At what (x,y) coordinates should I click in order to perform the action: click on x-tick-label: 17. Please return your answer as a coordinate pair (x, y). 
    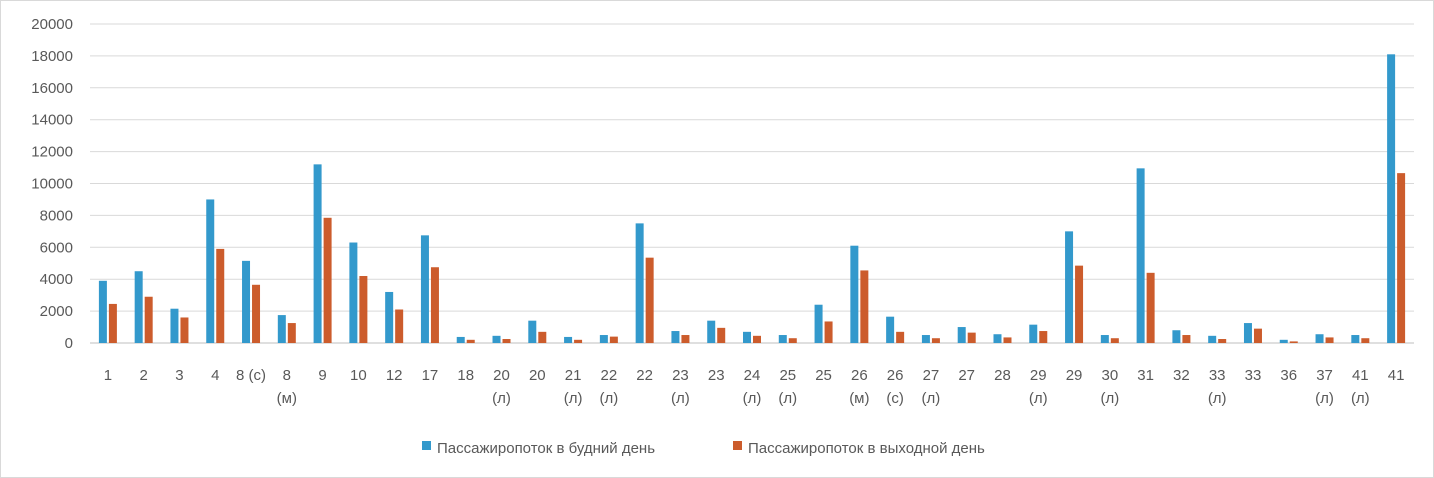
    Looking at the image, I should click on (430, 375).